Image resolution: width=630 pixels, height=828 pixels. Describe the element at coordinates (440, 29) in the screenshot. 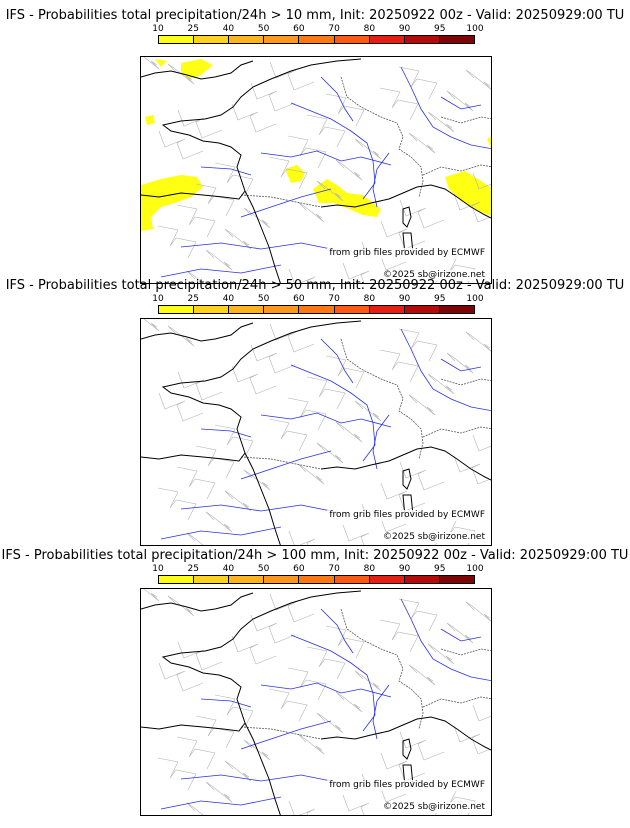

I see `colorbar-tick-label: 95` at that location.